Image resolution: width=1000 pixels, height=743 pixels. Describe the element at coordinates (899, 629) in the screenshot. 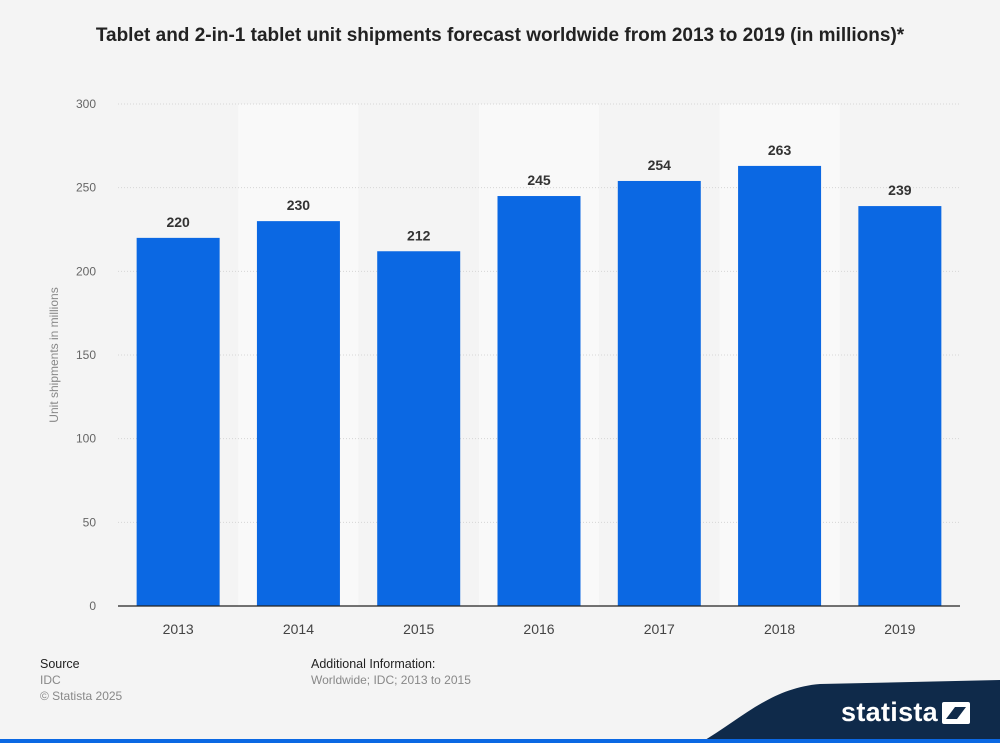

I see `x-tick-label-2019: 2019` at that location.